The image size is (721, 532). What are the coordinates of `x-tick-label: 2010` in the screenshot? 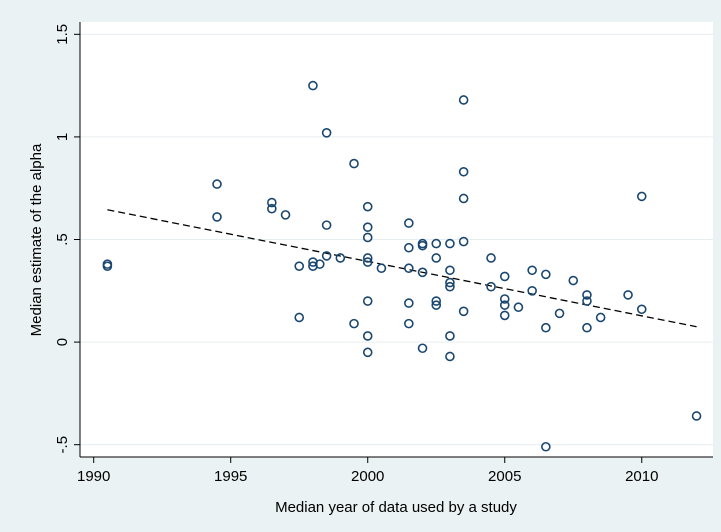 It's located at (641, 476).